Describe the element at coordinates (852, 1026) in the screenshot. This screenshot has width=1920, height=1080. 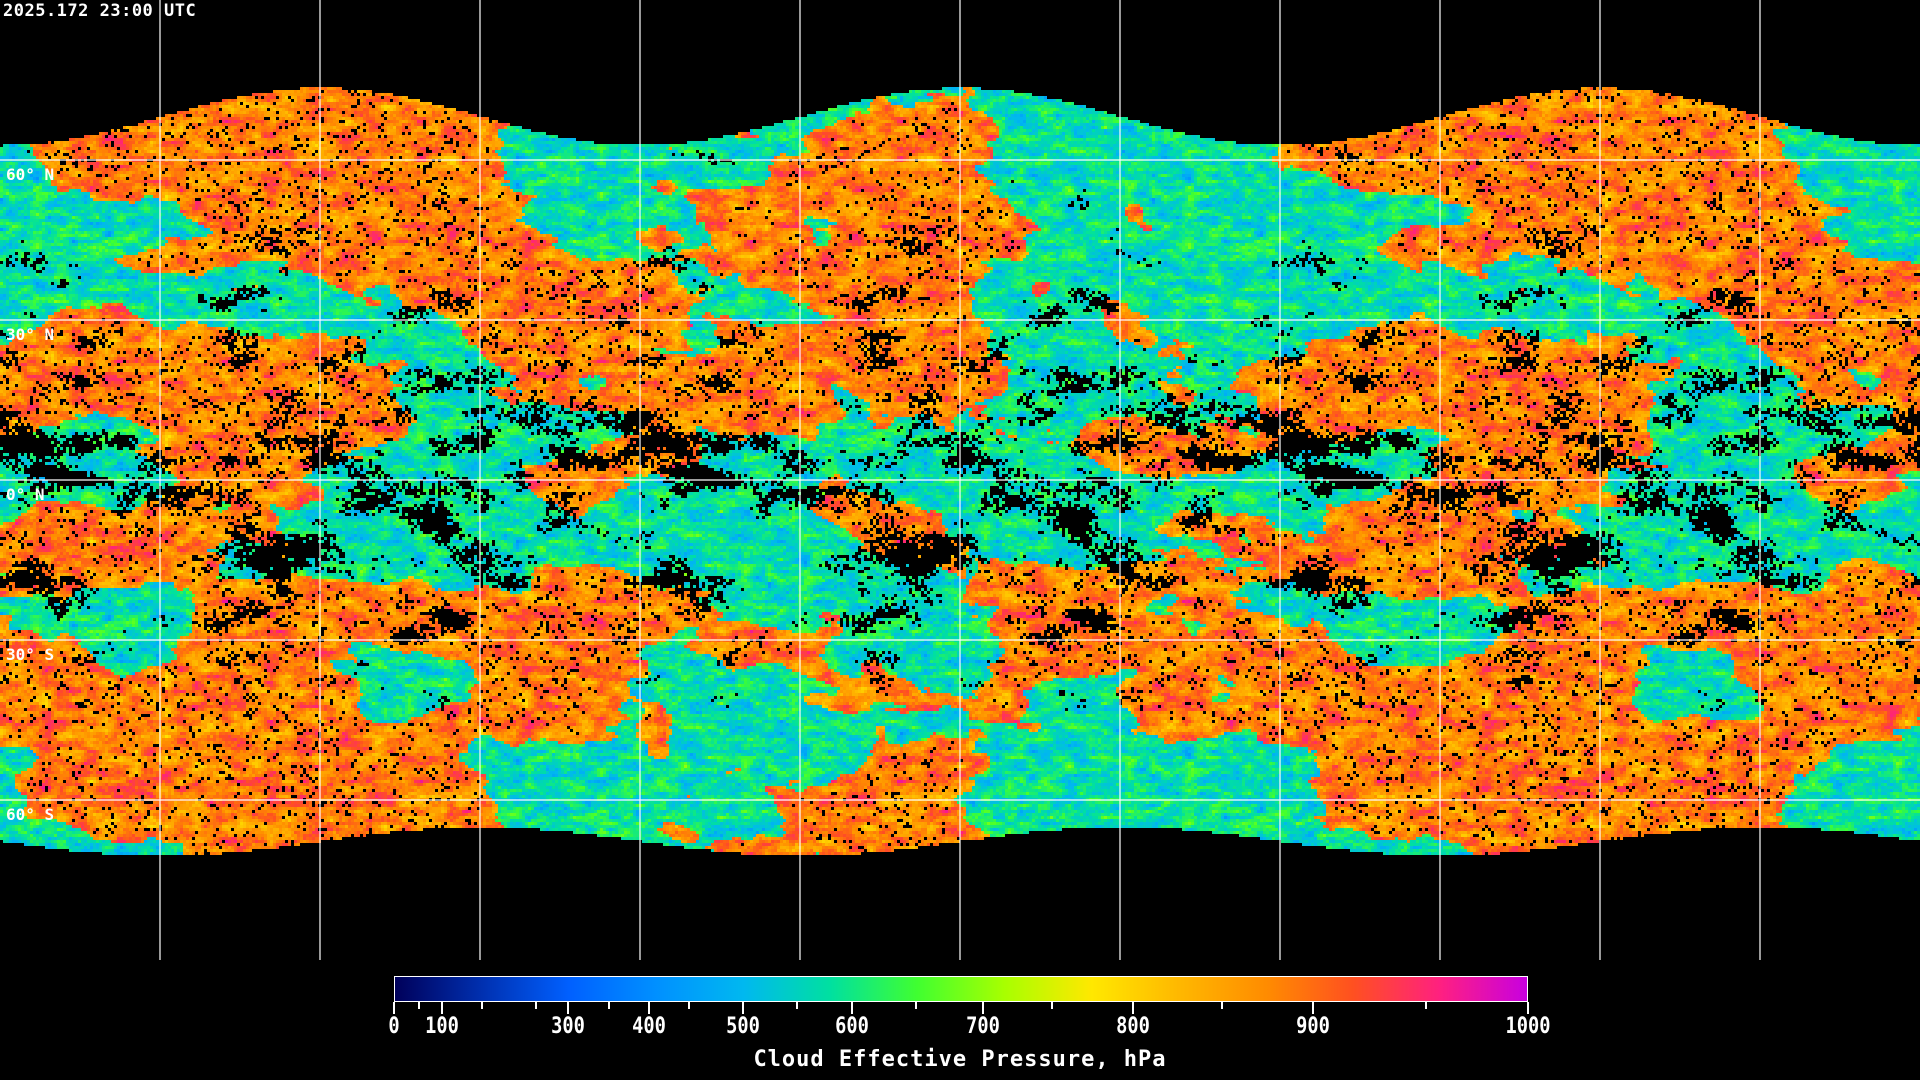
I see `colorbar-tick-label: 600` at that location.